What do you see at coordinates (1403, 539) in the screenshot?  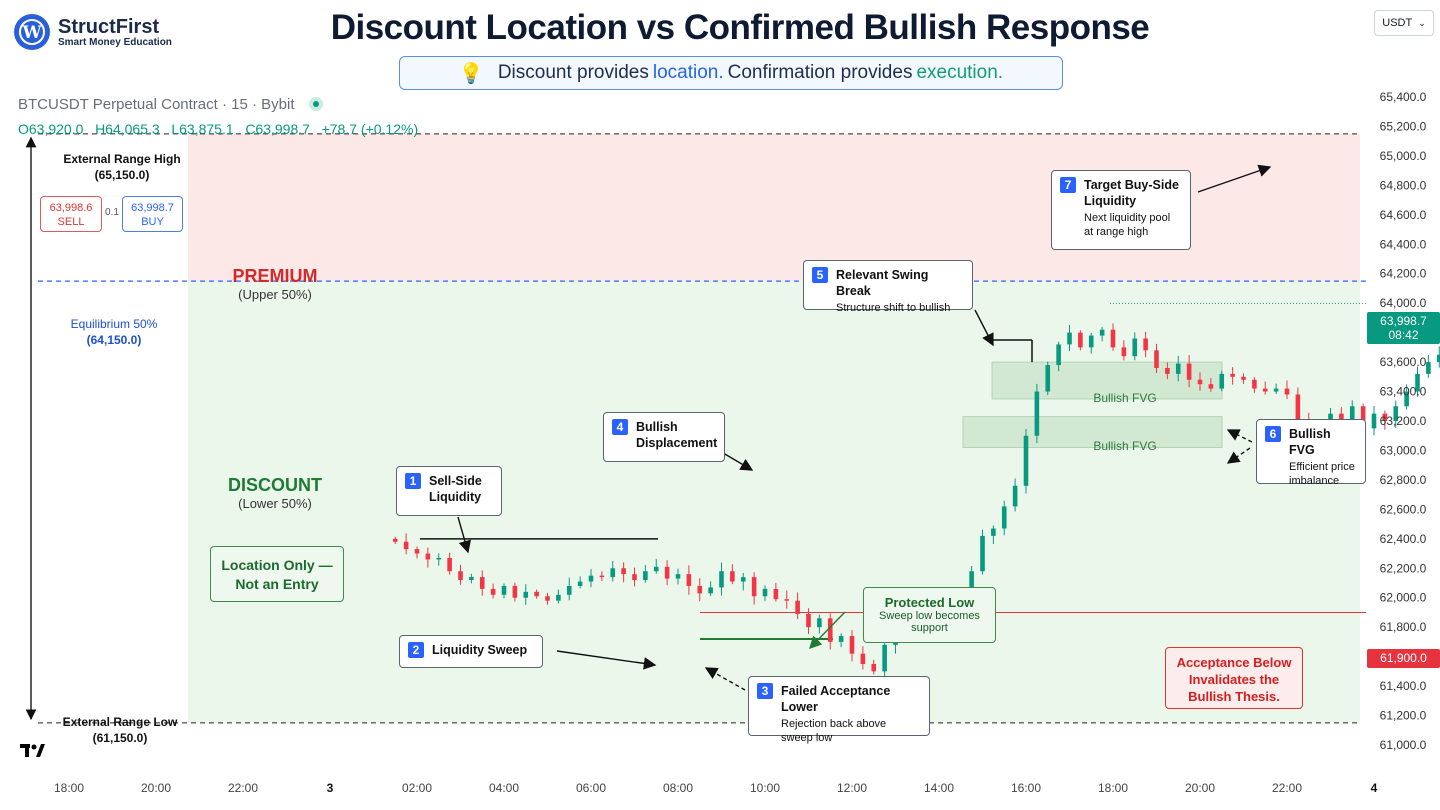 I see `y-tick-label: 62,400.0` at bounding box center [1403, 539].